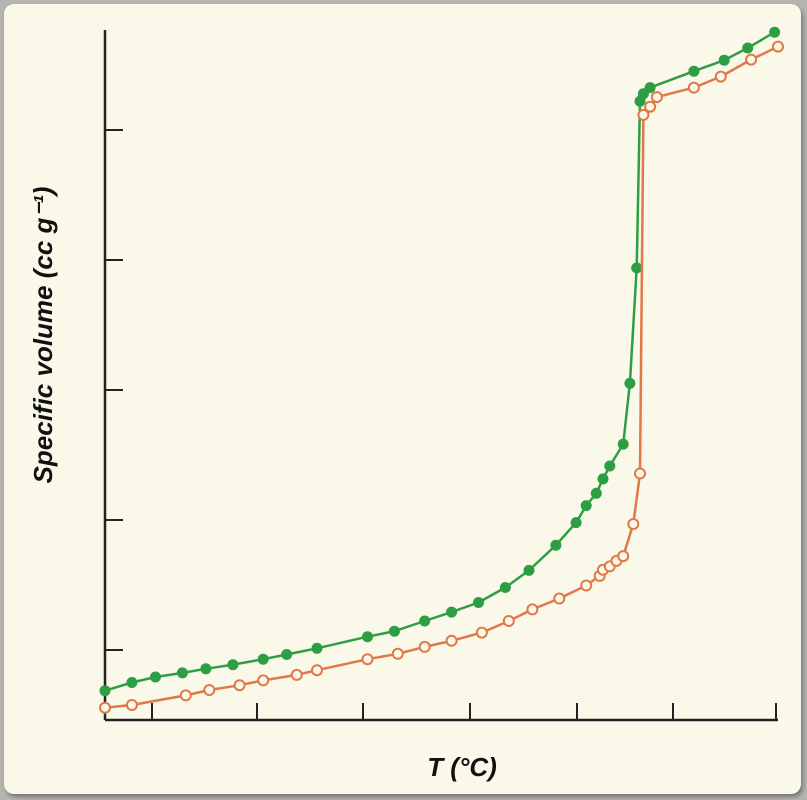 The height and width of the screenshot is (800, 807). Describe the element at coordinates (114, 390) in the screenshot. I see `y-ticks` at that location.